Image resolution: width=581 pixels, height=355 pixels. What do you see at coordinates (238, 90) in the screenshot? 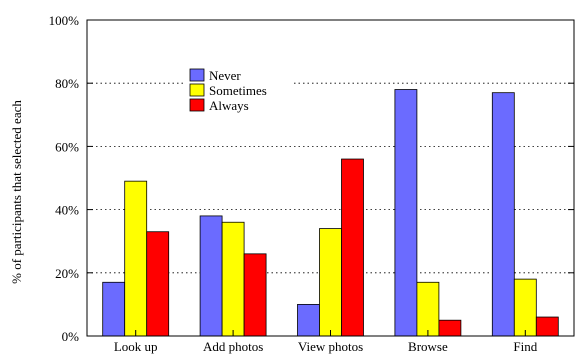
I see `legend-label-sometimes: Sometimes` at bounding box center [238, 90].